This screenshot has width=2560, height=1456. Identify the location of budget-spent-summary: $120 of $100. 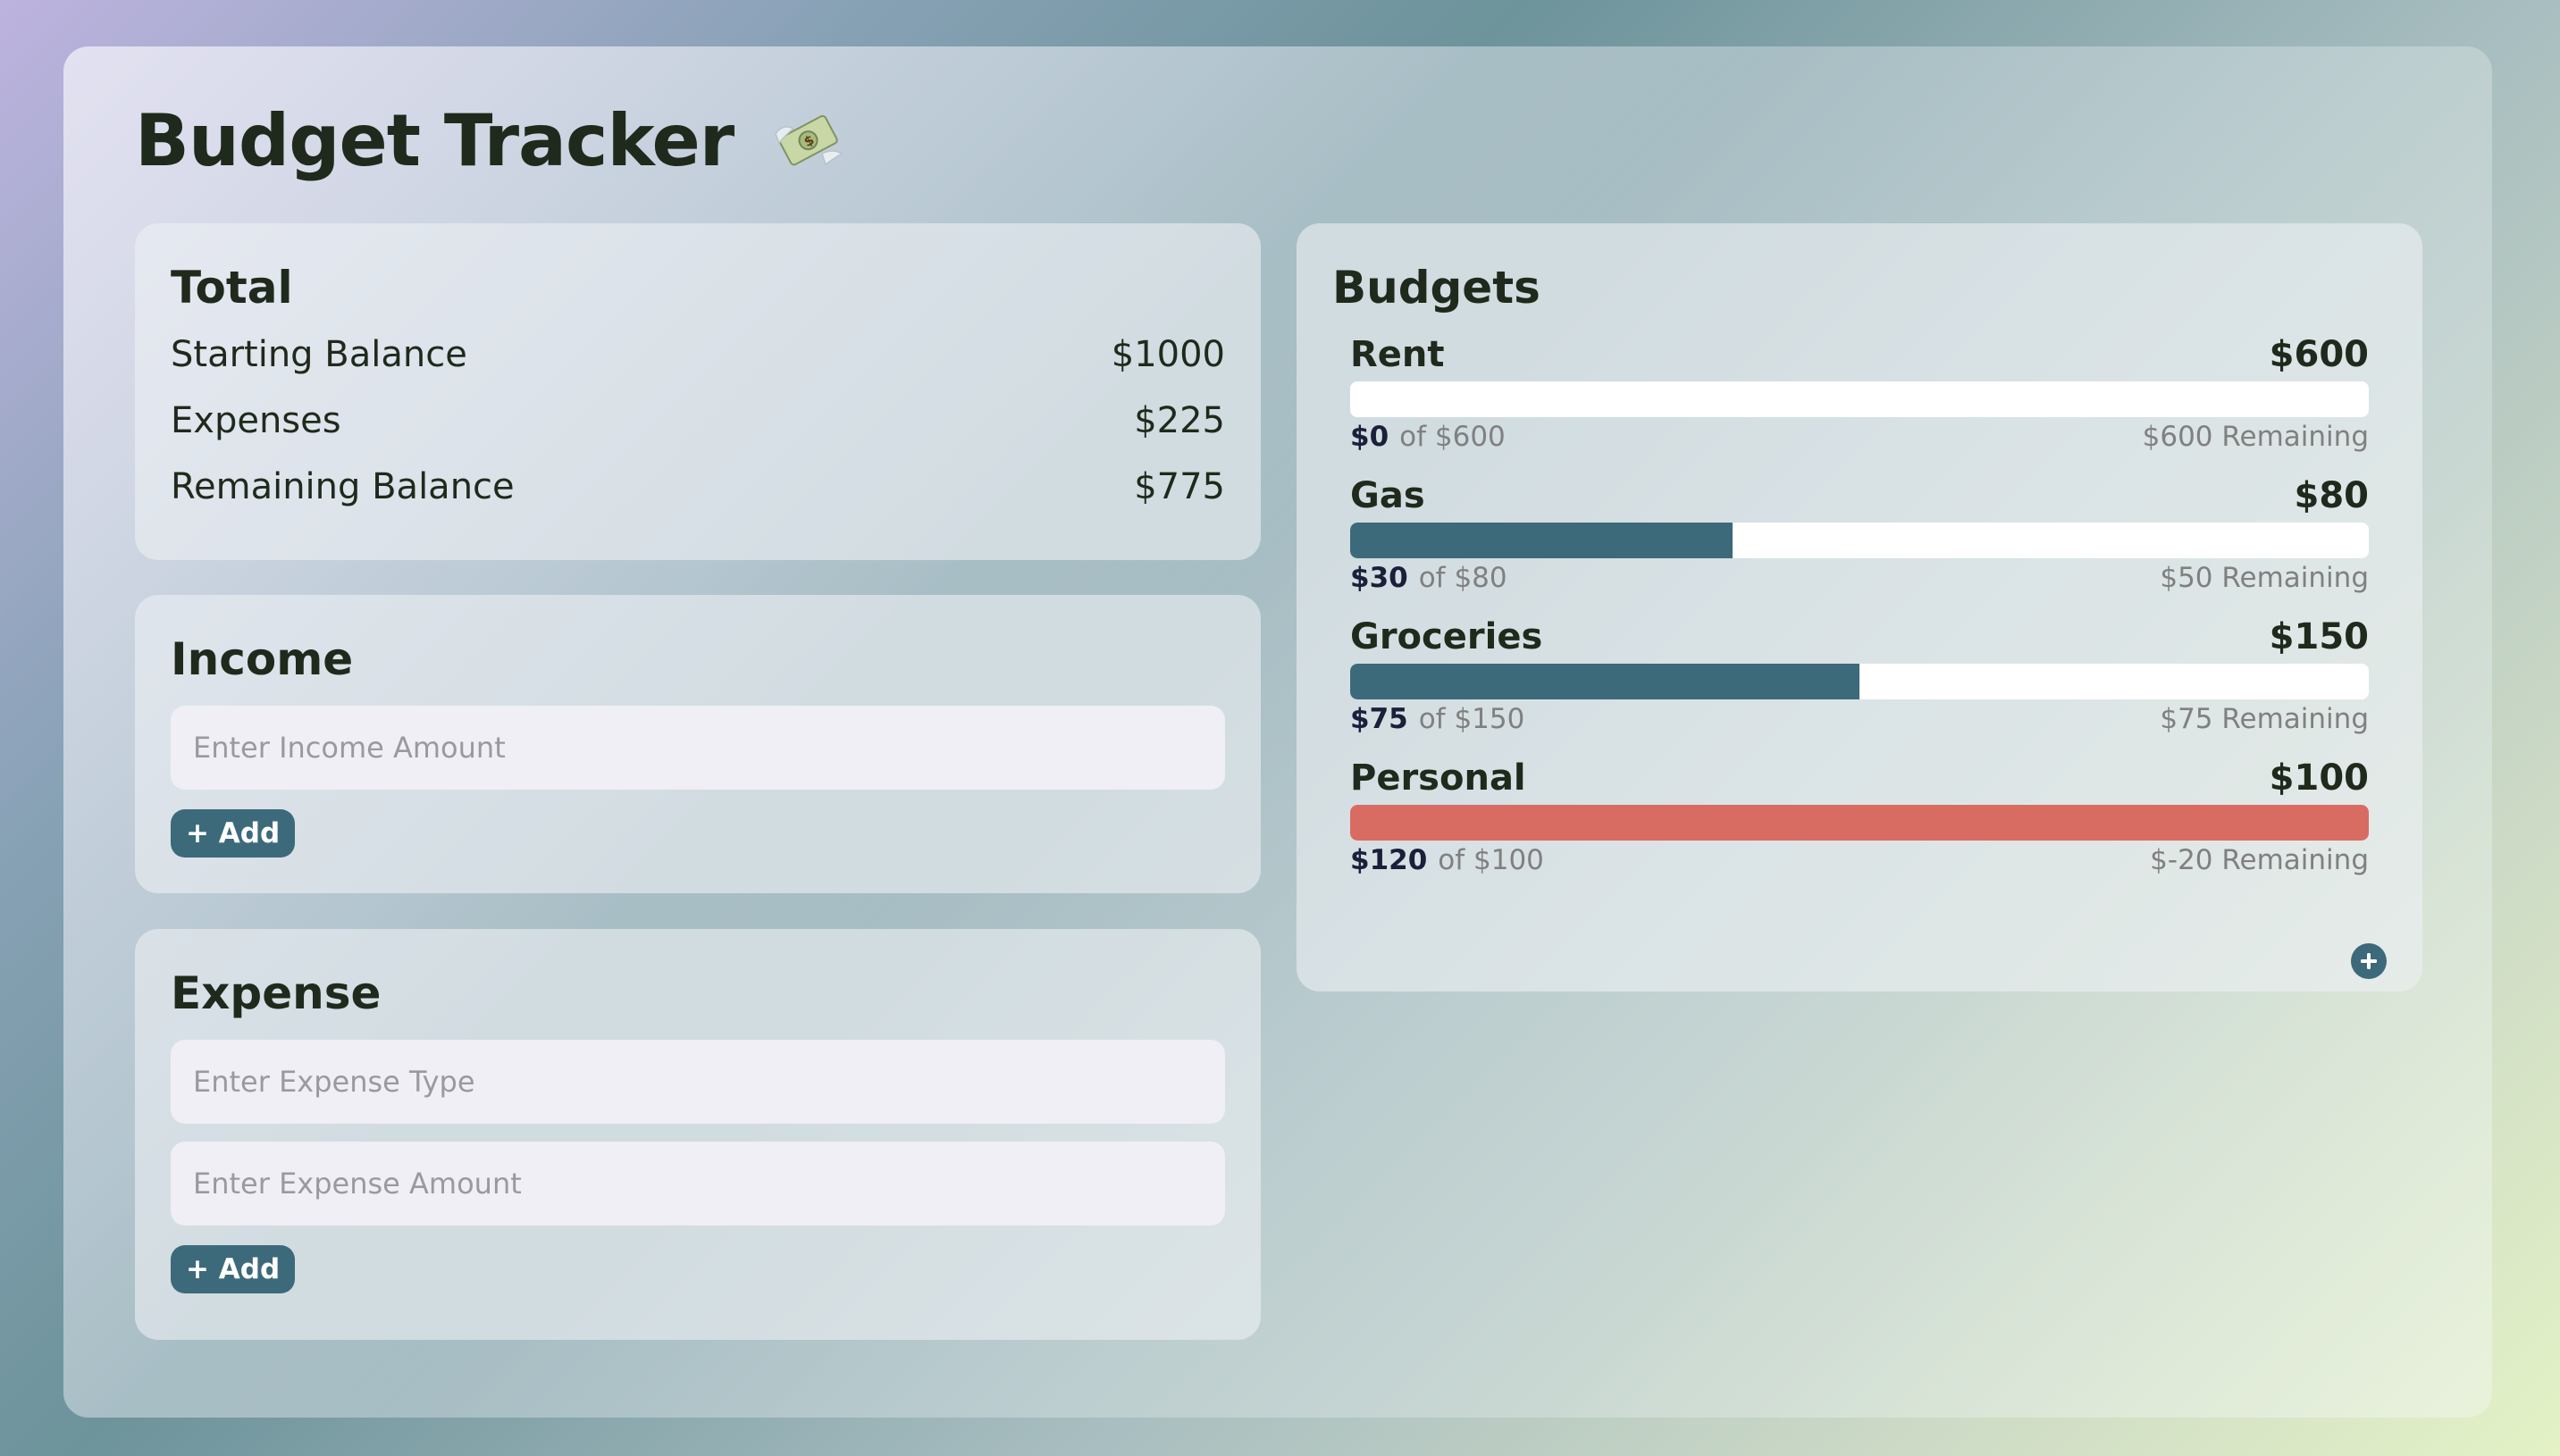
(1447, 860).